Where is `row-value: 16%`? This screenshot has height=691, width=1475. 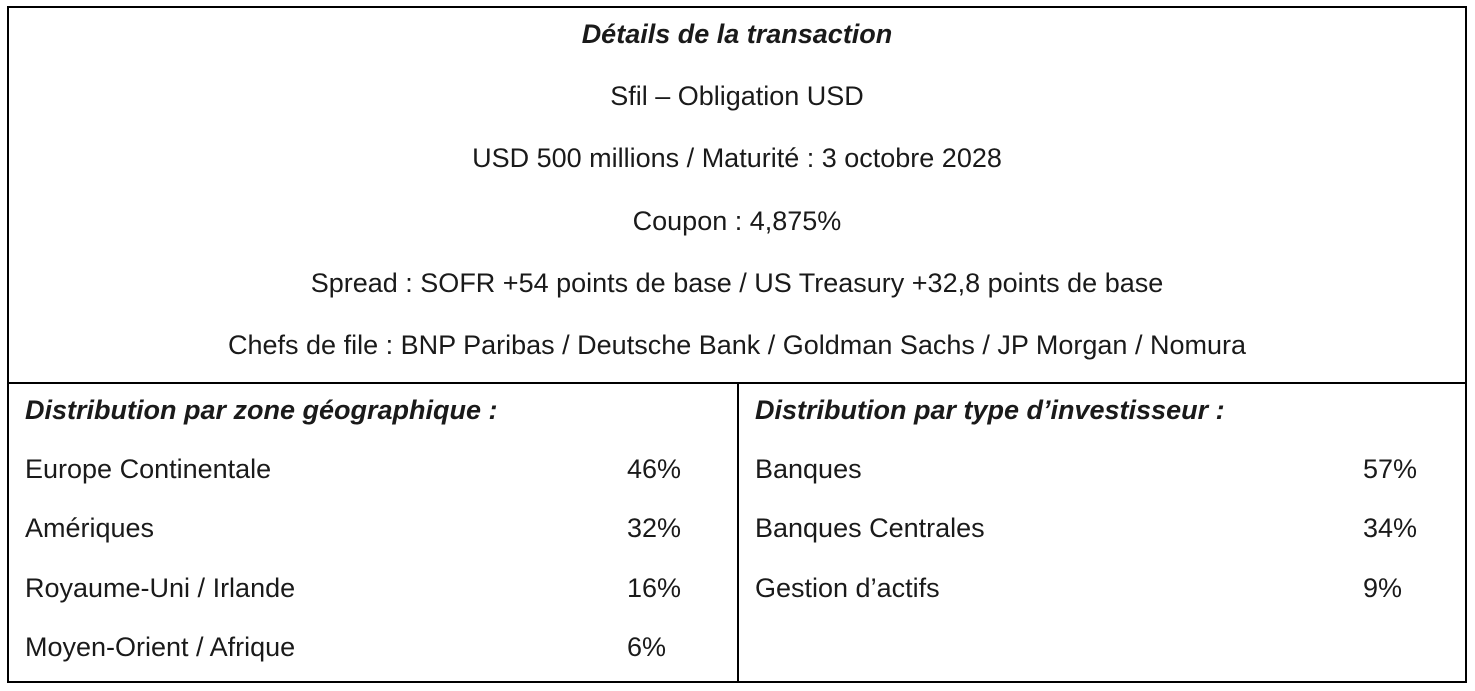
row-value: 16% is located at coordinates (654, 588).